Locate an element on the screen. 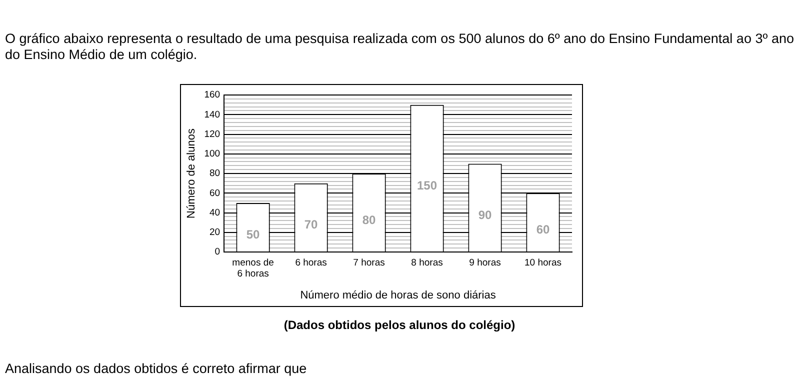 The height and width of the screenshot is (381, 799). y-tick-label: 0 is located at coordinates (217, 252).